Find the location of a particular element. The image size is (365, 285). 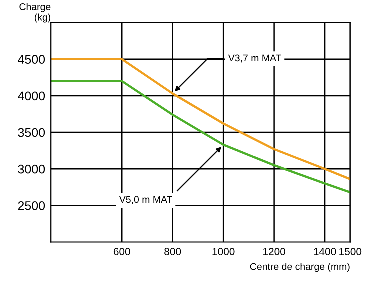

x-tick-label: 1200 is located at coordinates (275, 252).